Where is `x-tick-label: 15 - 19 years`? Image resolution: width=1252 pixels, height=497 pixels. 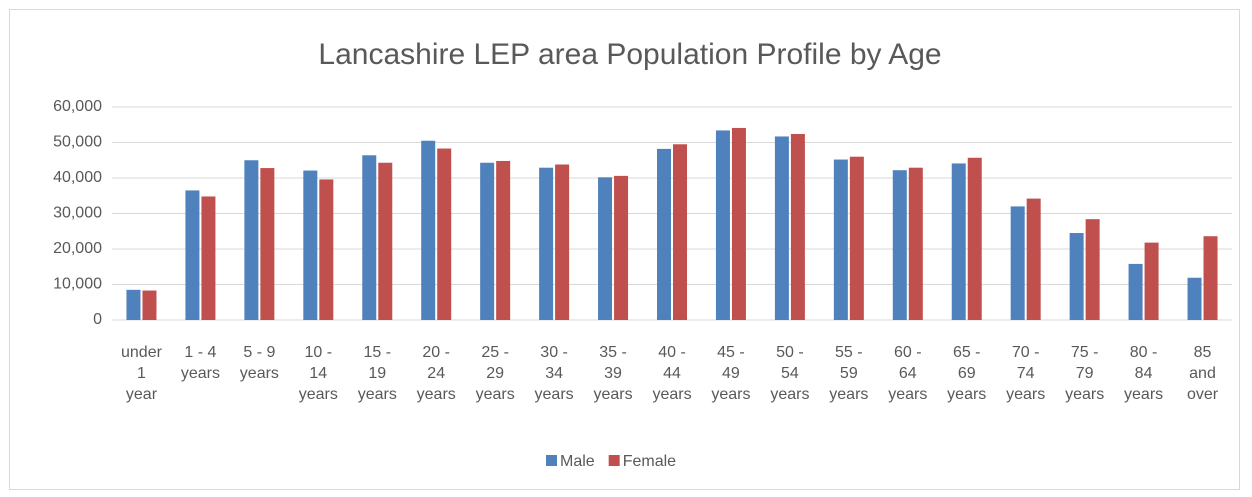
x-tick-label: 15 - 19 years is located at coordinates (377, 373).